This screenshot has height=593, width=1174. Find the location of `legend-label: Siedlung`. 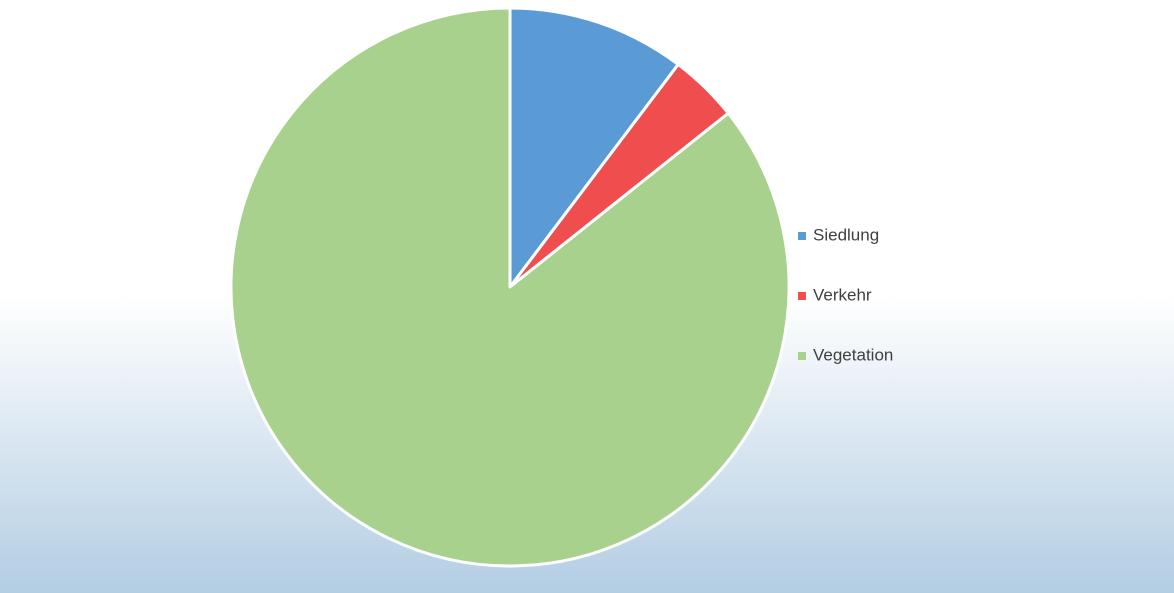

legend-label: Siedlung is located at coordinates (846, 234).